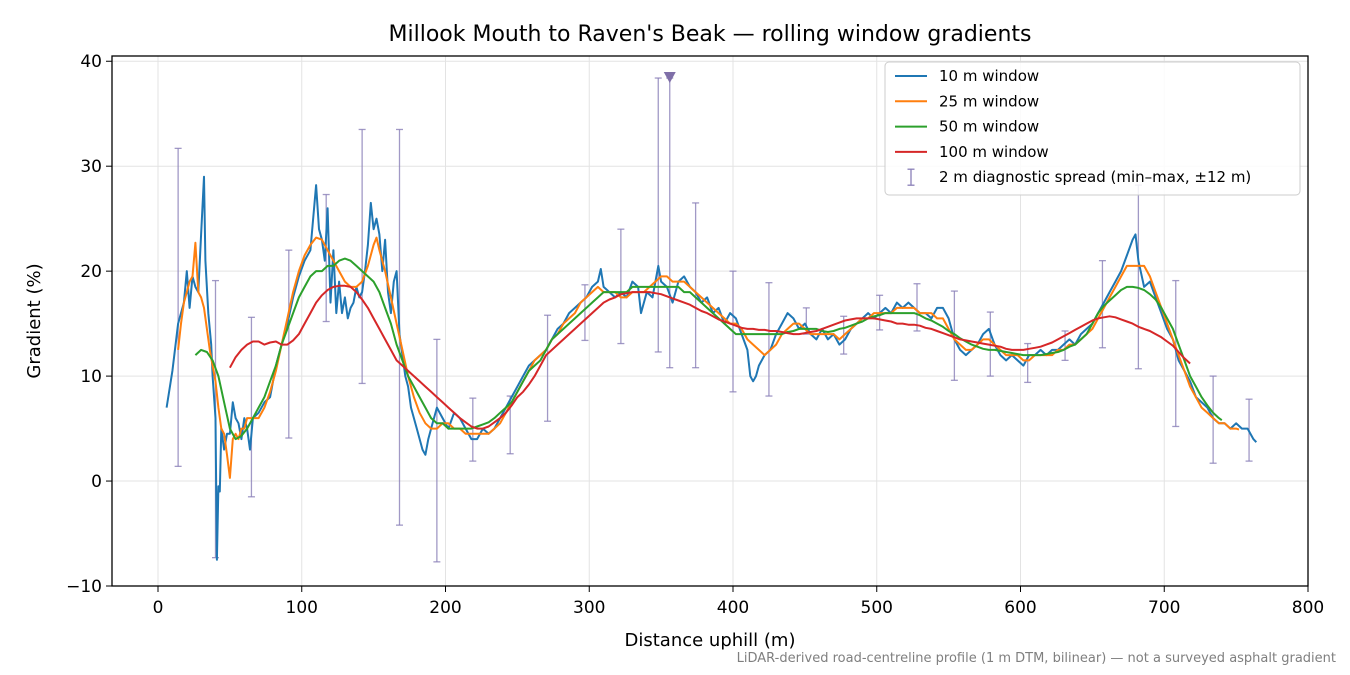 Image resolution: width=1350 pixels, height=675 pixels. Describe the element at coordinates (302, 608) in the screenshot. I see `x-tick-label: 100` at that location.